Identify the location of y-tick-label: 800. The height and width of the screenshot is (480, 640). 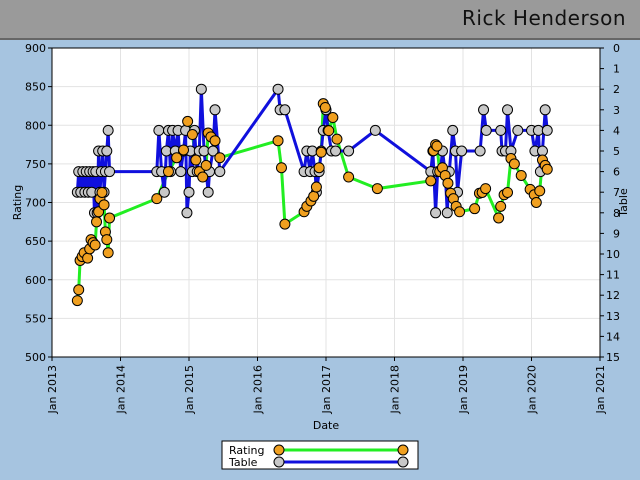
(35, 125).